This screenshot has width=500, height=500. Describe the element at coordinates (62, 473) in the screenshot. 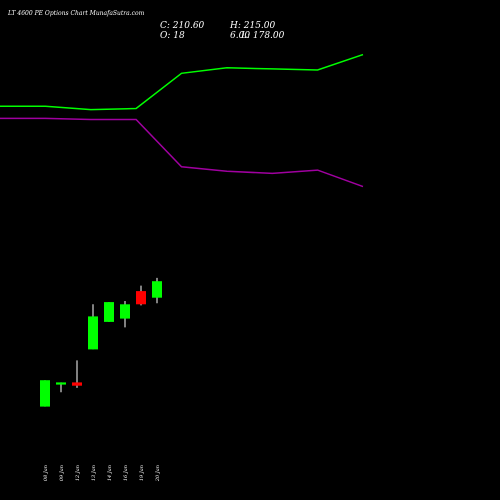

I see `x-tick-label: 09 Jan` at that location.